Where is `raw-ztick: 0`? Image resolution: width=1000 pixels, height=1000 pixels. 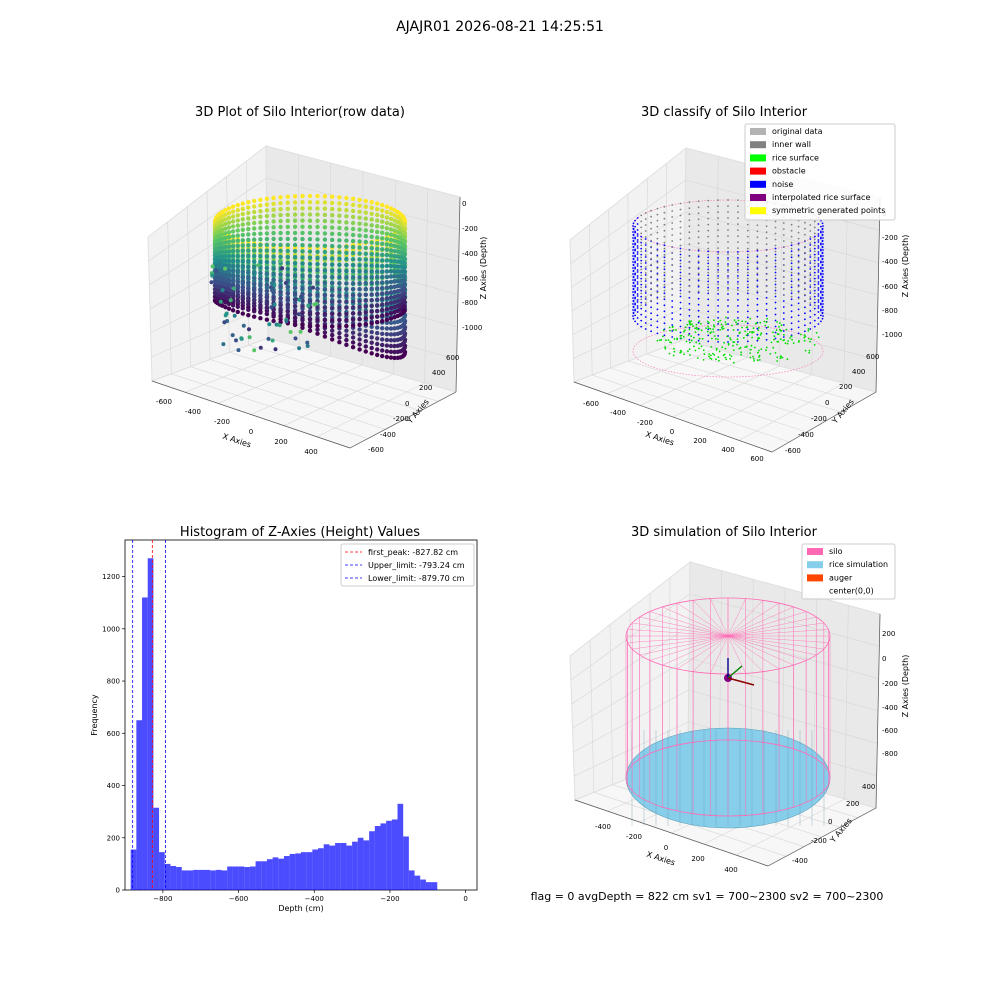 raw-ztick: 0 is located at coordinates (464, 204).